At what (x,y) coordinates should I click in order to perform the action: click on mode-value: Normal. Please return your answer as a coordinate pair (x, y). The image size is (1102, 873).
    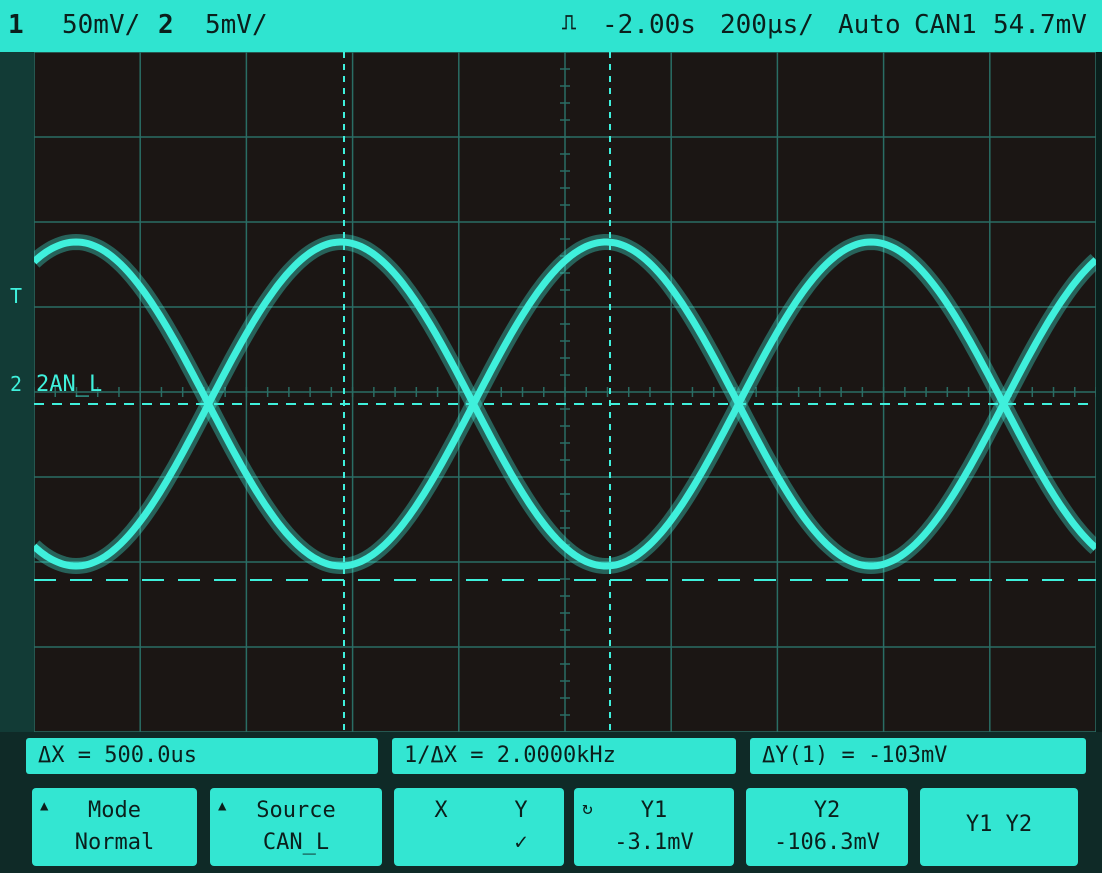
    Looking at the image, I should click on (114, 842).